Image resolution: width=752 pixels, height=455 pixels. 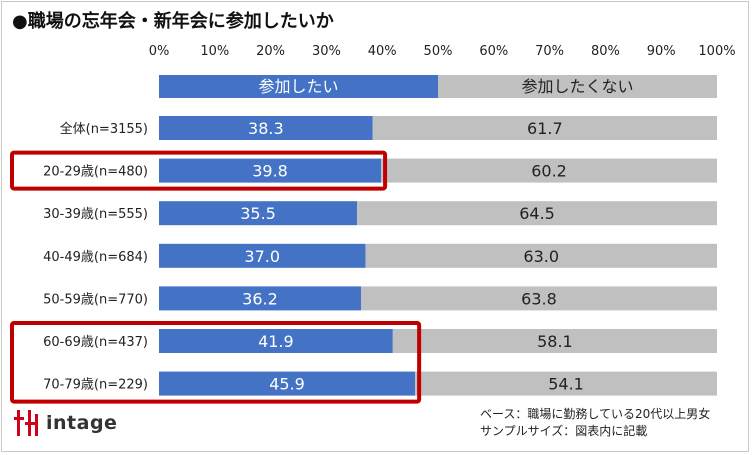 I want to click on data-label: 37.0, so click(x=262, y=256).